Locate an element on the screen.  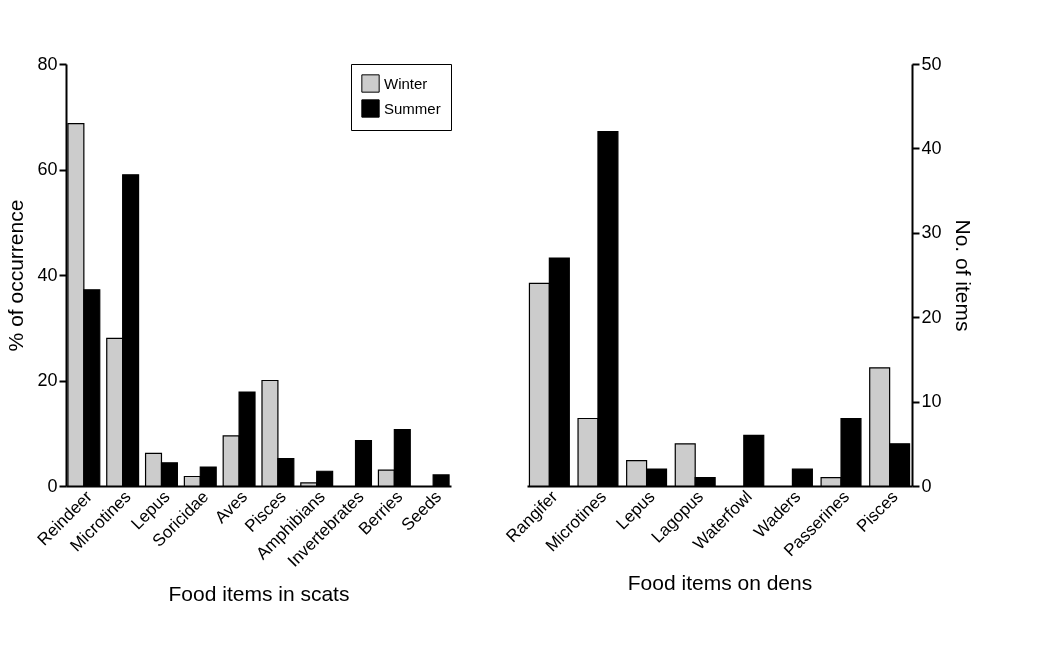
legend-label: Summer is located at coordinates (412, 108).